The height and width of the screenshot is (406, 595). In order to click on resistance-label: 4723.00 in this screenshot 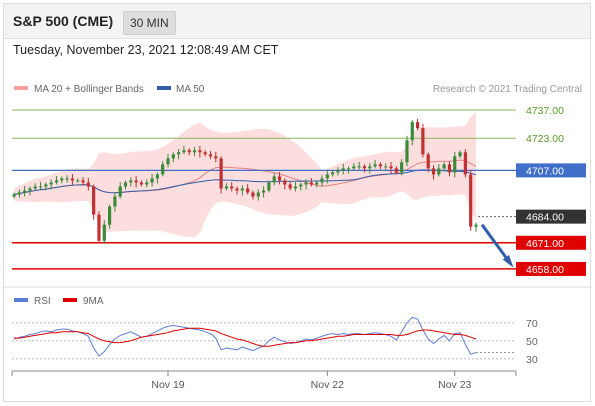, I will do `click(545, 139)`.